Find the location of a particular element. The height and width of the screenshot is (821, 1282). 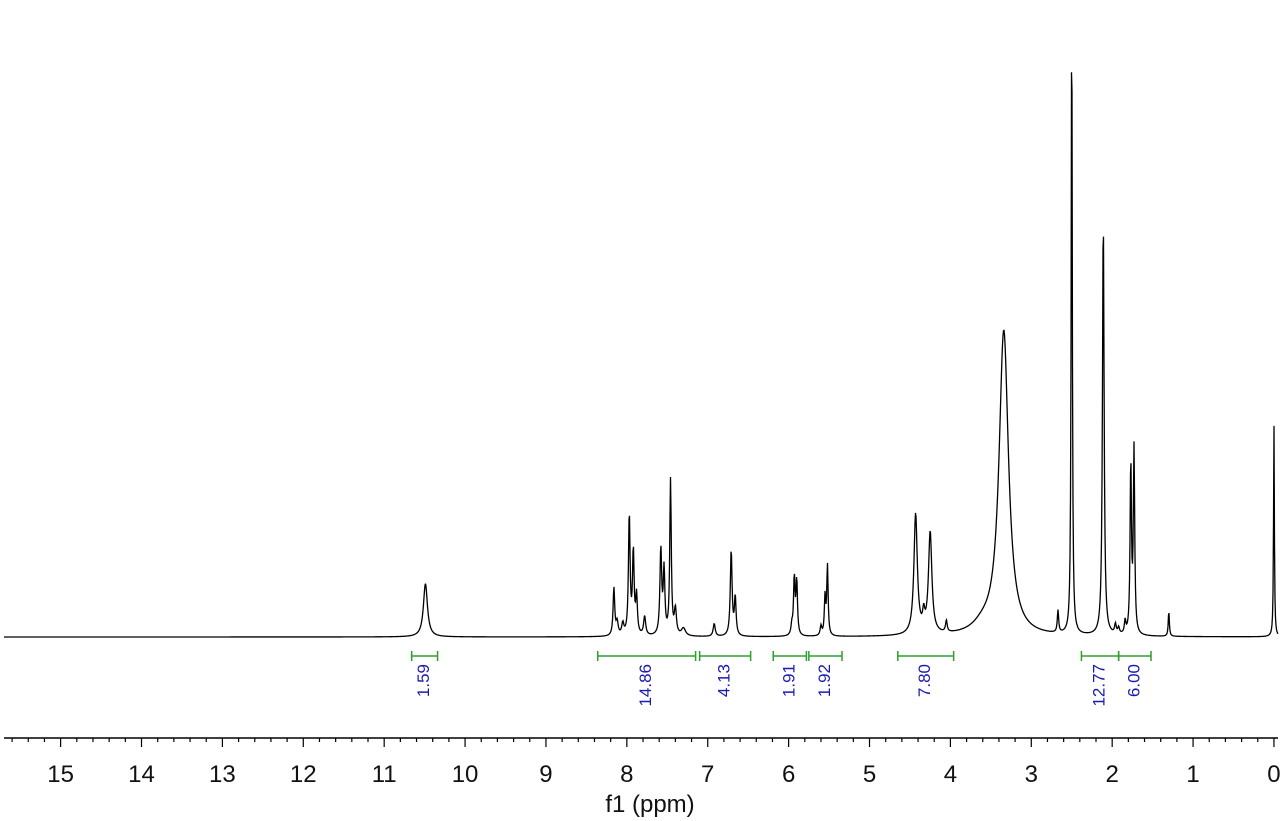

integral-value-label: 7.80 is located at coordinates (924, 680).